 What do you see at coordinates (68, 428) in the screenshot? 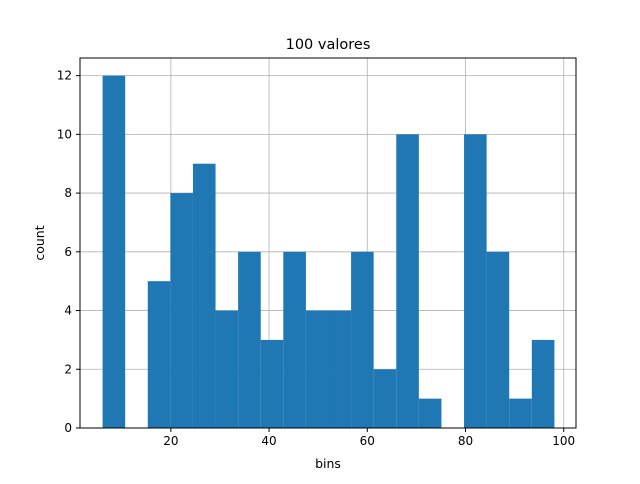
I see `y-tick-label: 0` at bounding box center [68, 428].